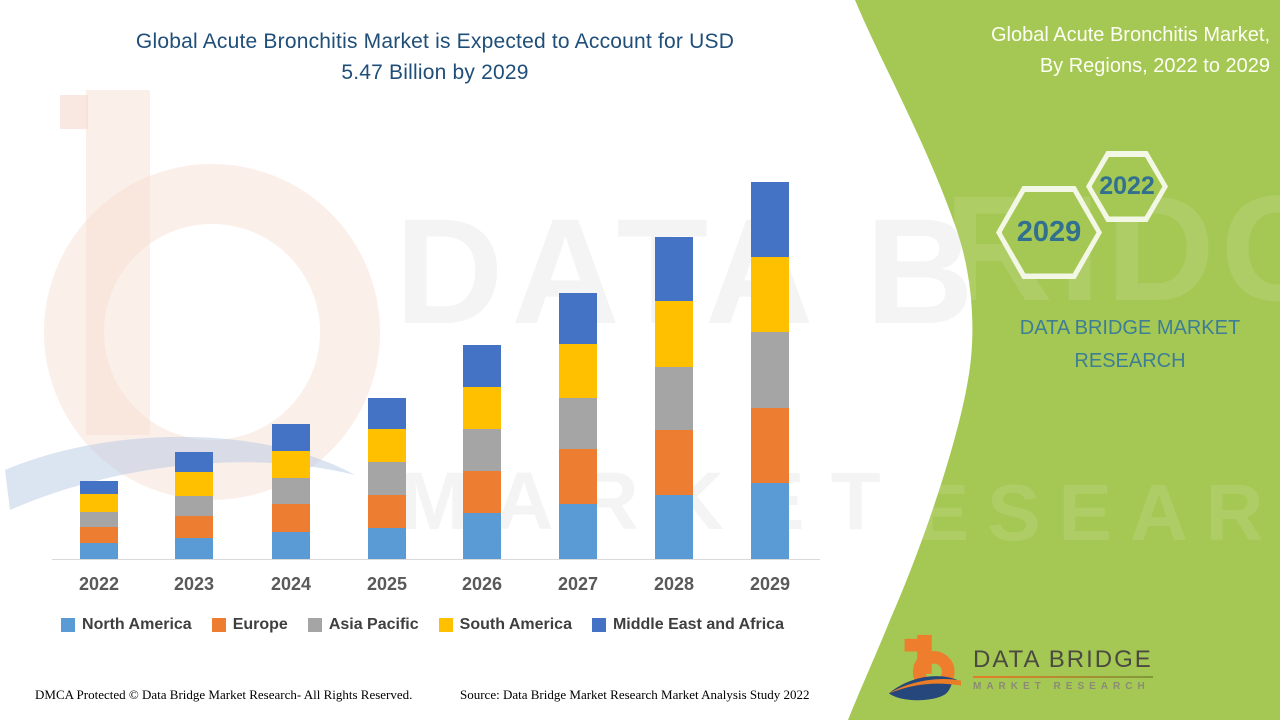 This screenshot has height=720, width=1280. I want to click on bar-segment-2027-middle-east-and-africa, so click(578, 318).